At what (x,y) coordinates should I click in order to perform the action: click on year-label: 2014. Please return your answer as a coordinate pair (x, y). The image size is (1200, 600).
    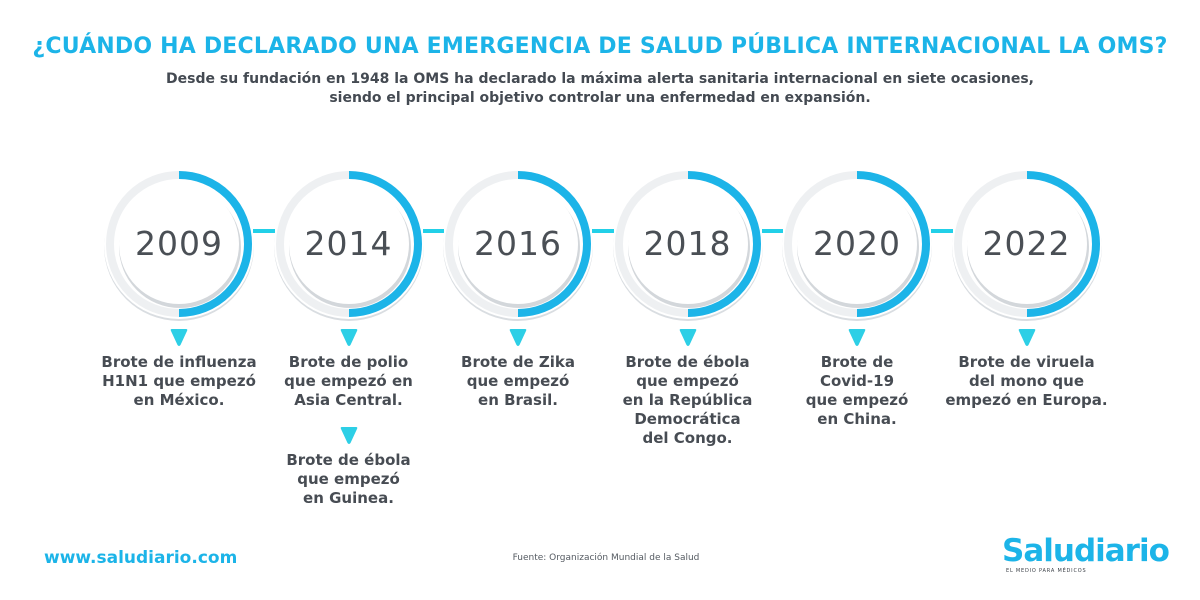
    Looking at the image, I should click on (348, 243).